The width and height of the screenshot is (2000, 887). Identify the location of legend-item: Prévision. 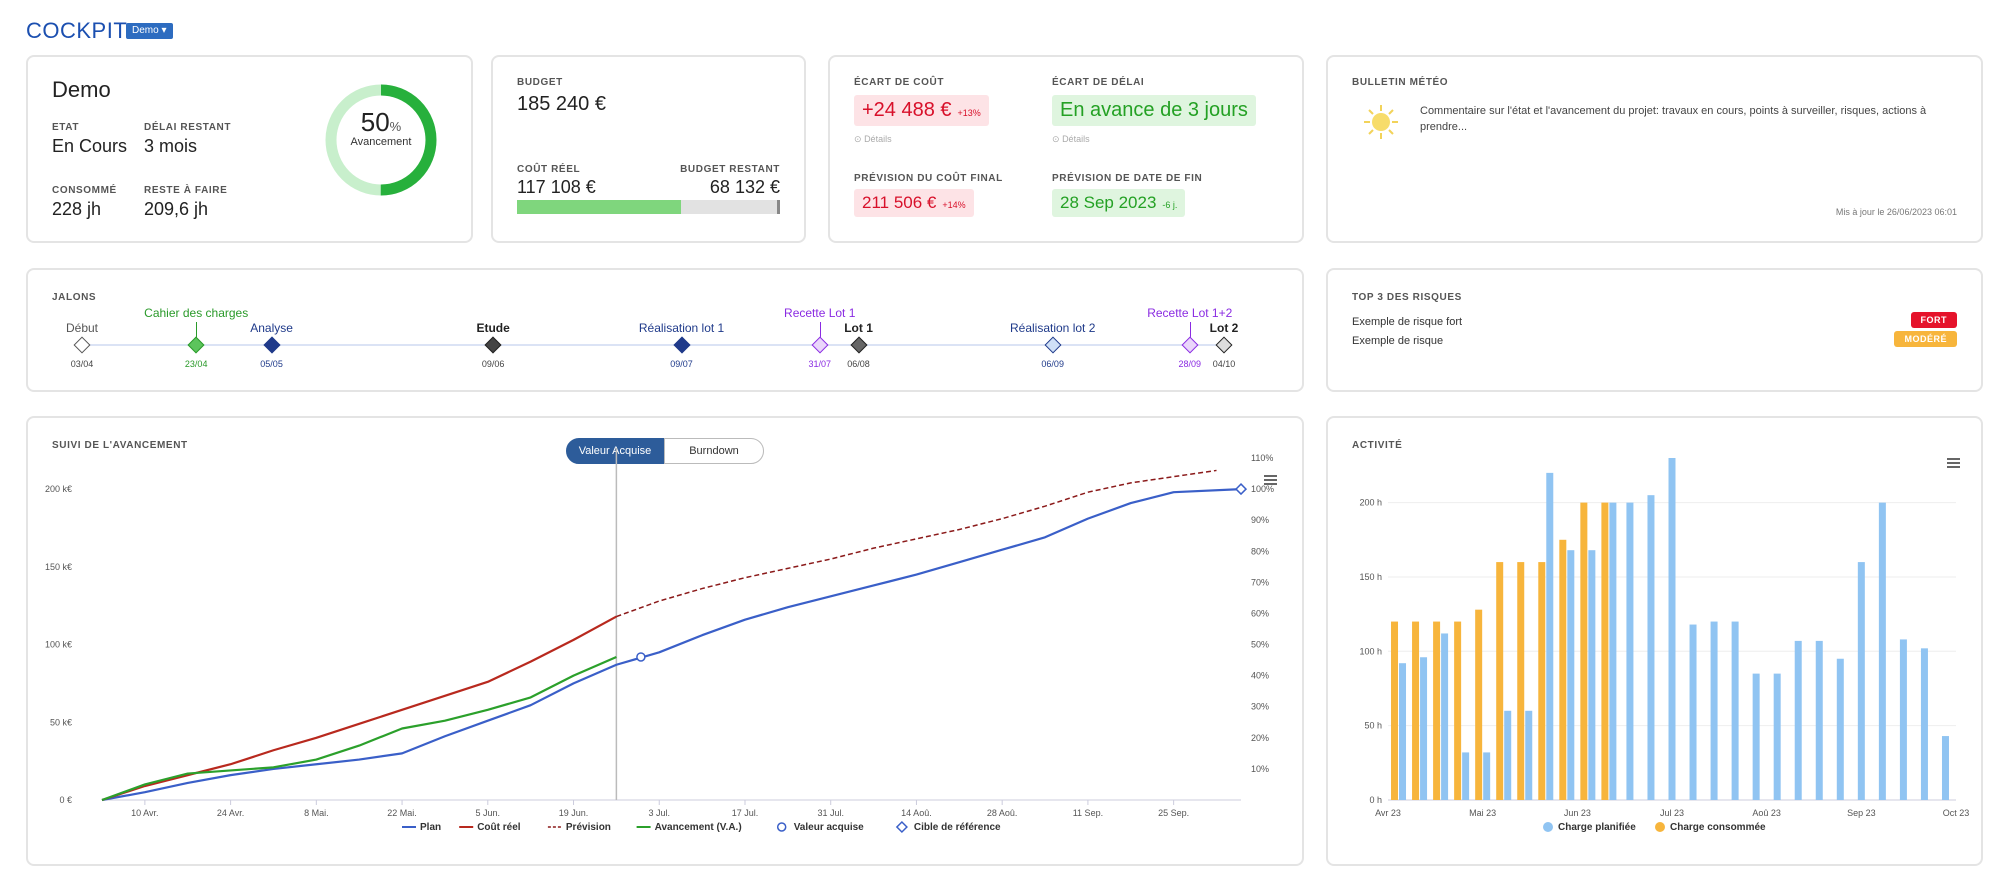
(579, 827).